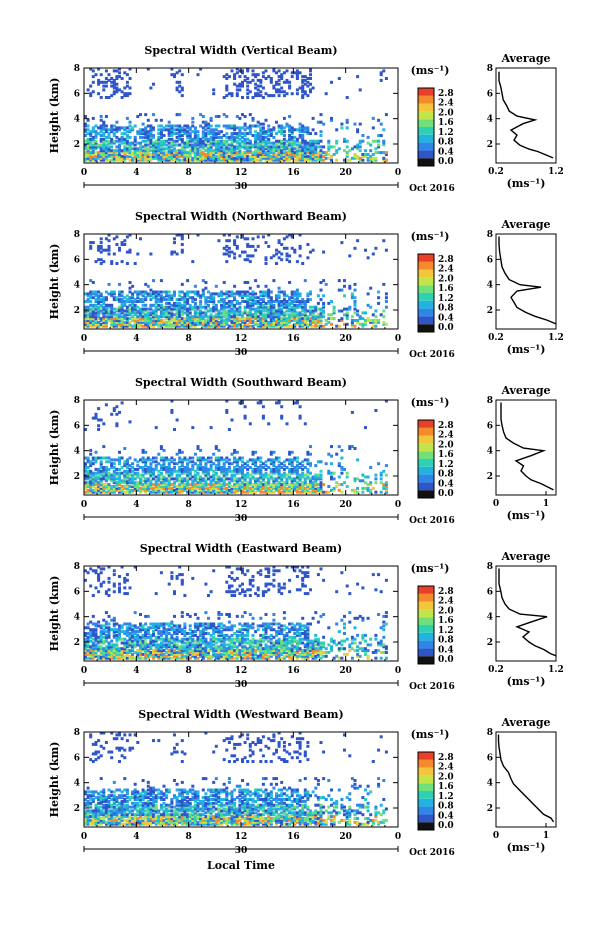 Image resolution: width=616 pixels, height=933 pixels. Describe the element at coordinates (446, 318) in the screenshot. I see `colorbar-tick-label: 0.4` at that location.